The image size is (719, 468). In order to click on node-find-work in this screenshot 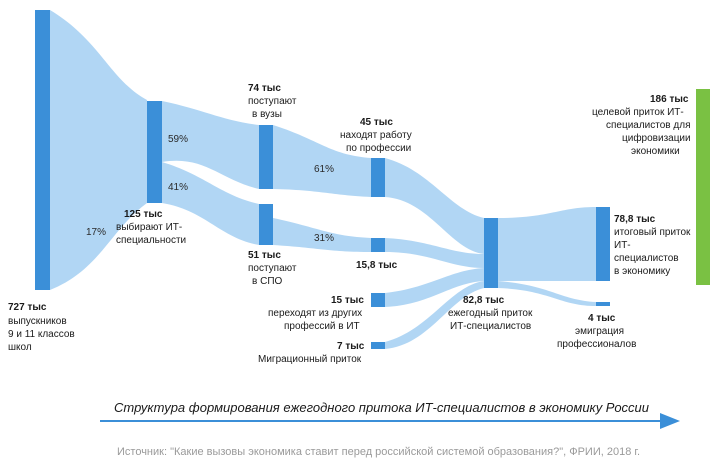, I will do `click(378, 177)`.